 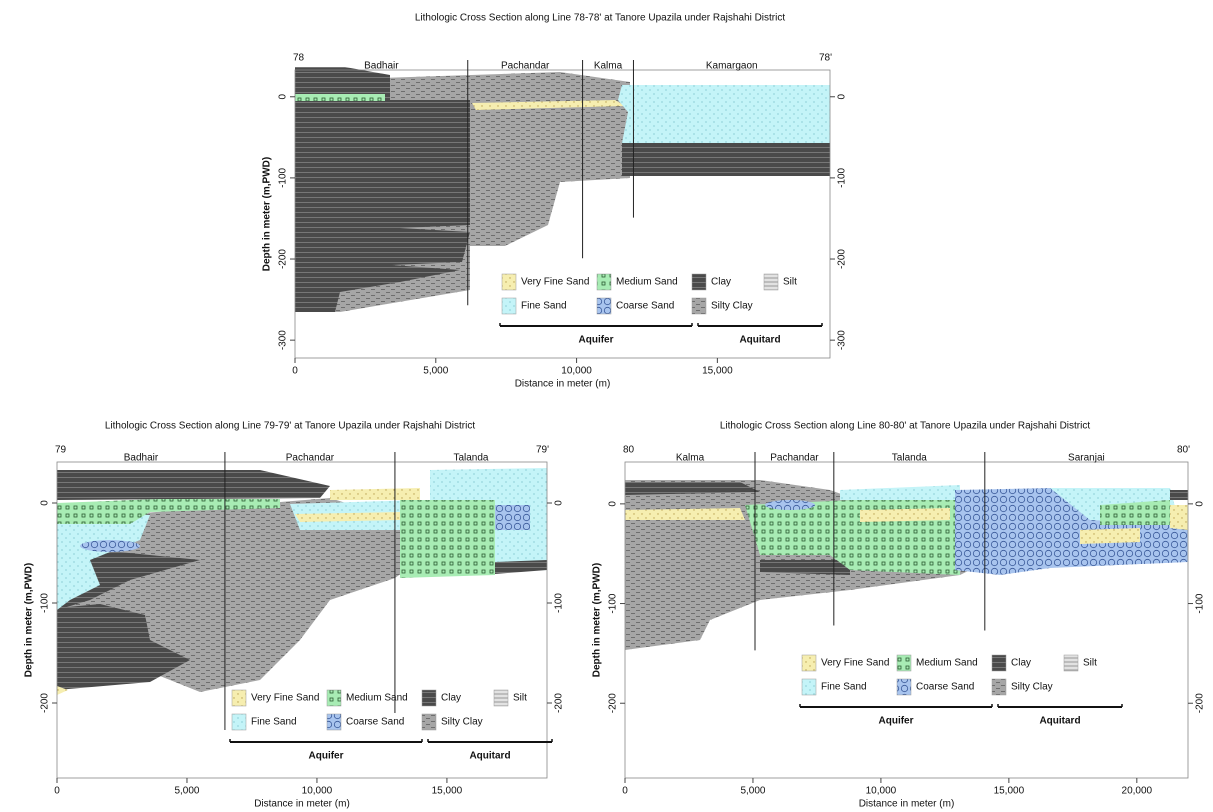 I want to click on line-start-label: 80, so click(x=629, y=450).